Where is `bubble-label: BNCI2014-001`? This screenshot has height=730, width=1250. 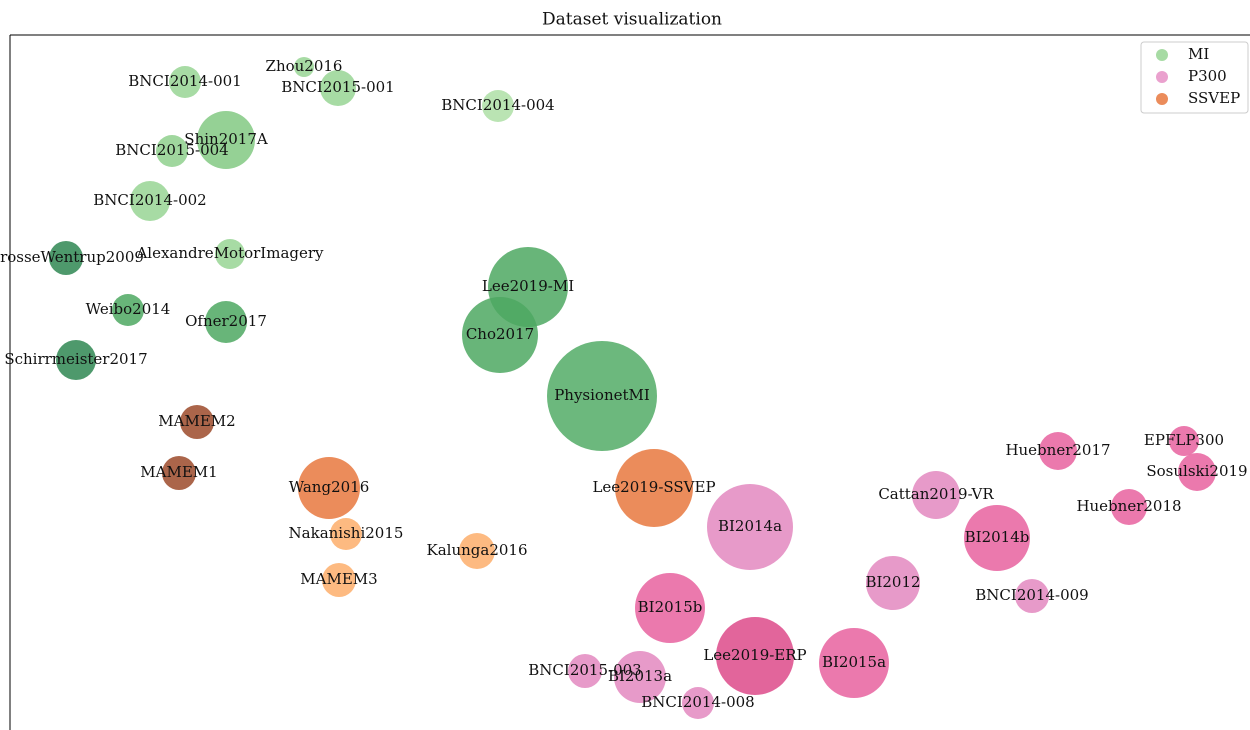 bubble-label: BNCI2014-001 is located at coordinates (184, 81).